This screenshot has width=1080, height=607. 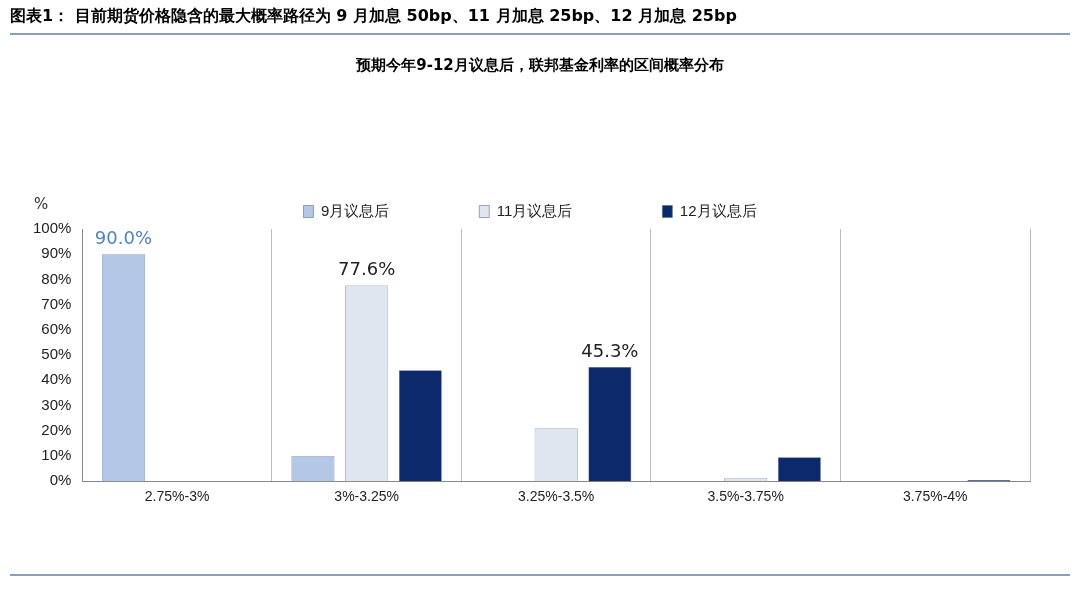 What do you see at coordinates (52, 228) in the screenshot?
I see `y-tick-label: 100%` at bounding box center [52, 228].